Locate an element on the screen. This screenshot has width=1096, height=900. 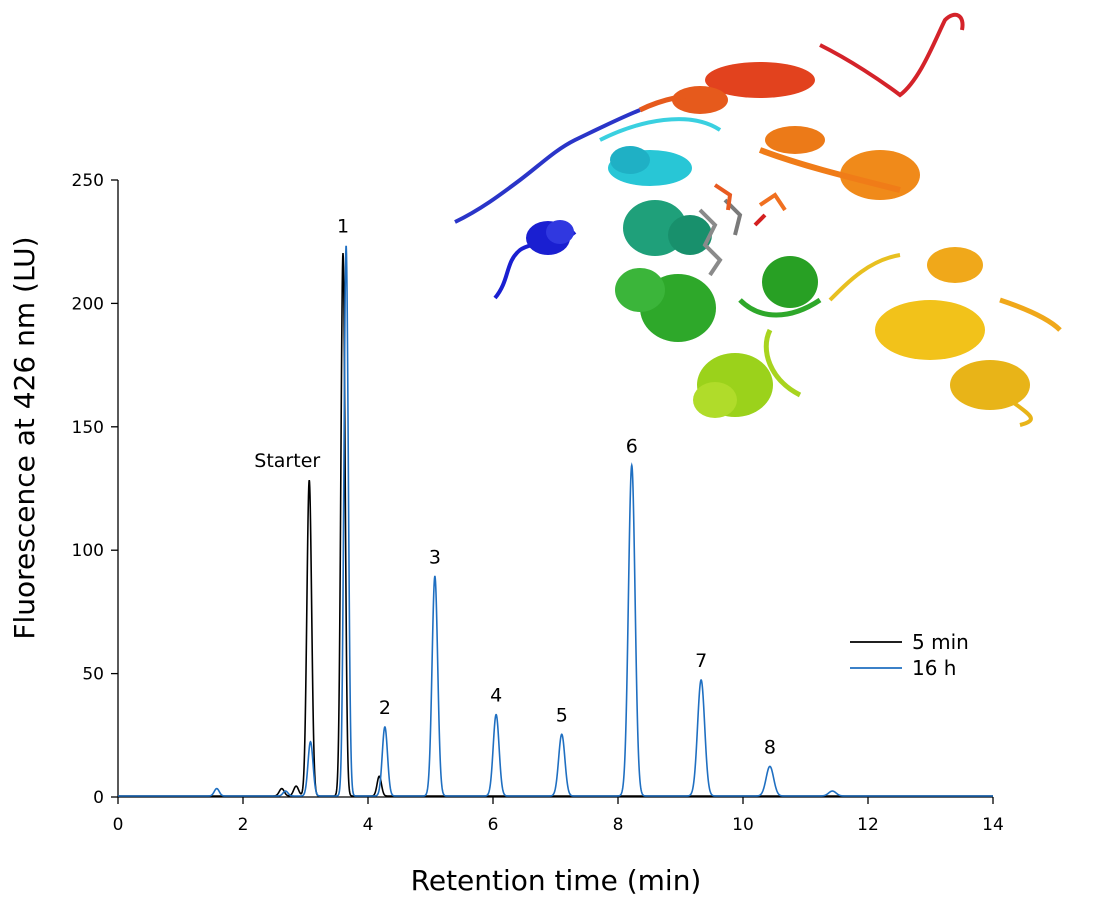
x-tick-label: 4 is located at coordinates (368, 825).